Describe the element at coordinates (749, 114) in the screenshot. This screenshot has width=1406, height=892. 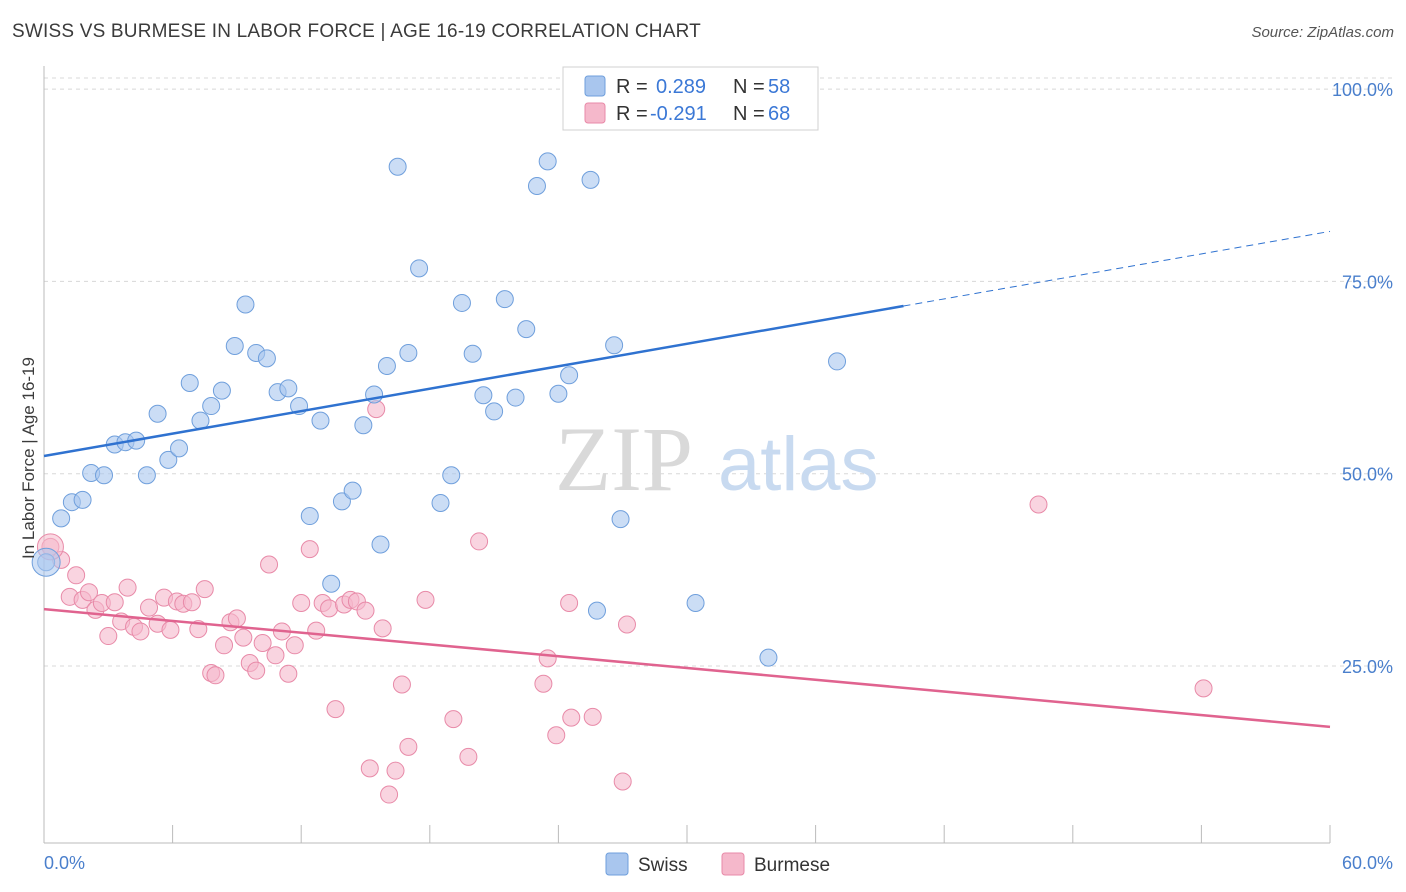
I see `legend-burmese-n-label: N =` at that location.